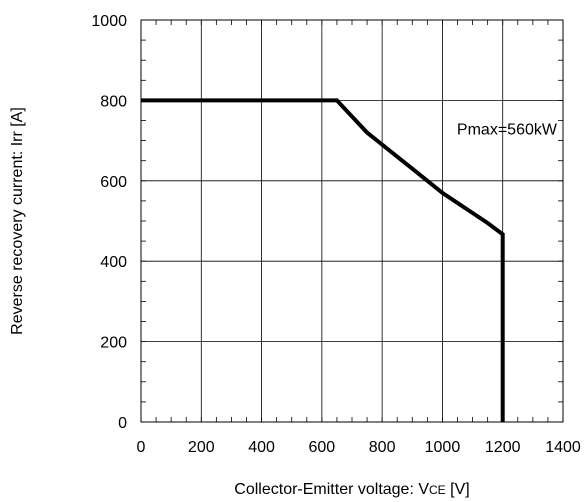 The image size is (585, 502). What do you see at coordinates (322, 447) in the screenshot?
I see `x-tick-label-600: 600` at bounding box center [322, 447].